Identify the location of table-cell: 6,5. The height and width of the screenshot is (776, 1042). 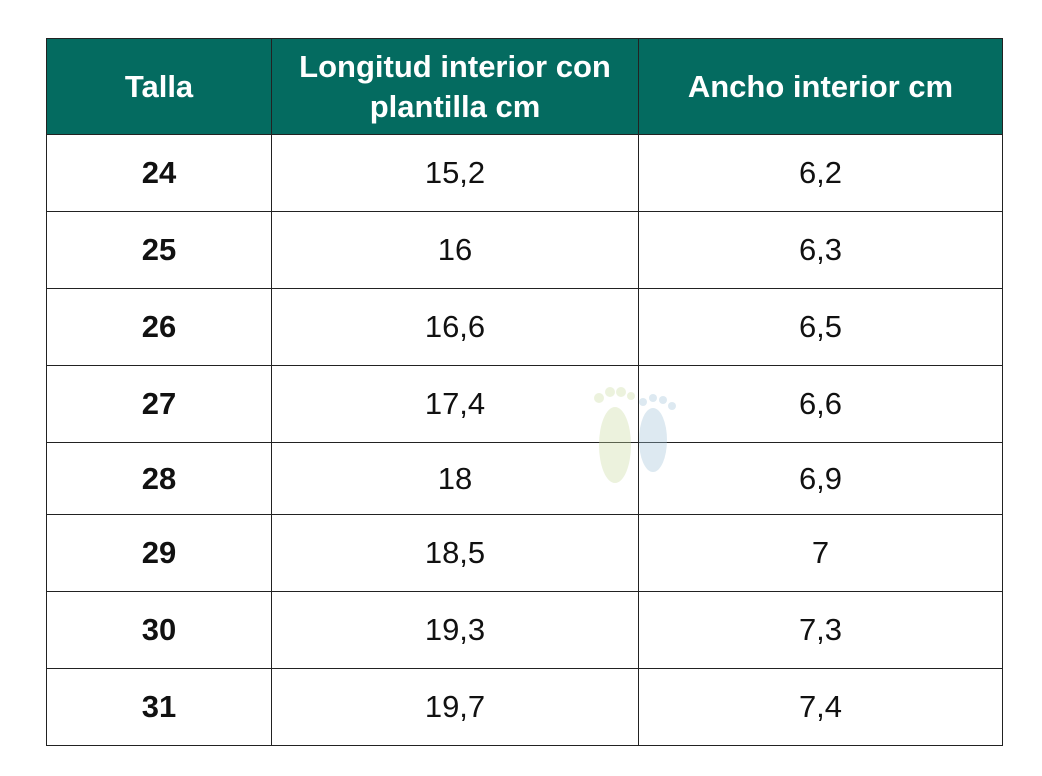
(820, 327).